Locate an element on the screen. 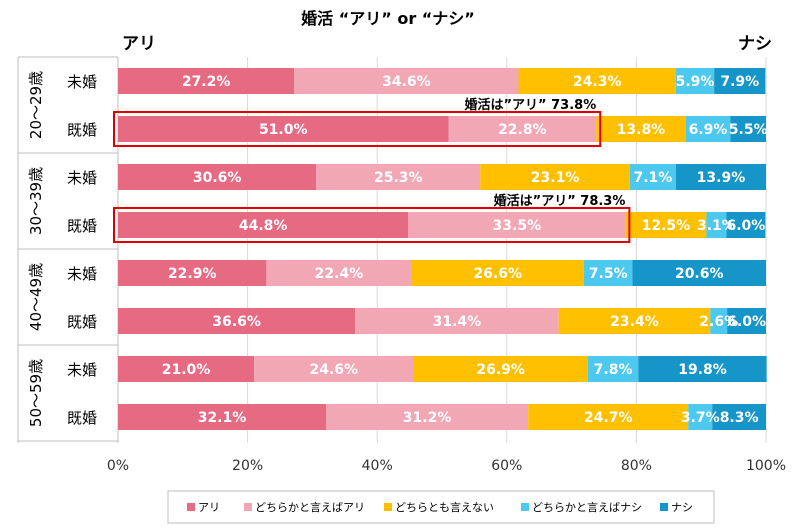  bar-data-label: 23.4% is located at coordinates (634, 322).